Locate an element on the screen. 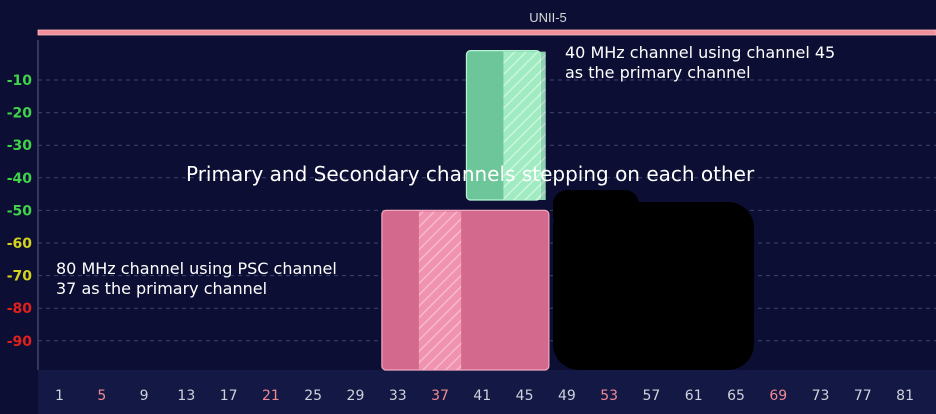  x-tick-label: 77 is located at coordinates (863, 396).